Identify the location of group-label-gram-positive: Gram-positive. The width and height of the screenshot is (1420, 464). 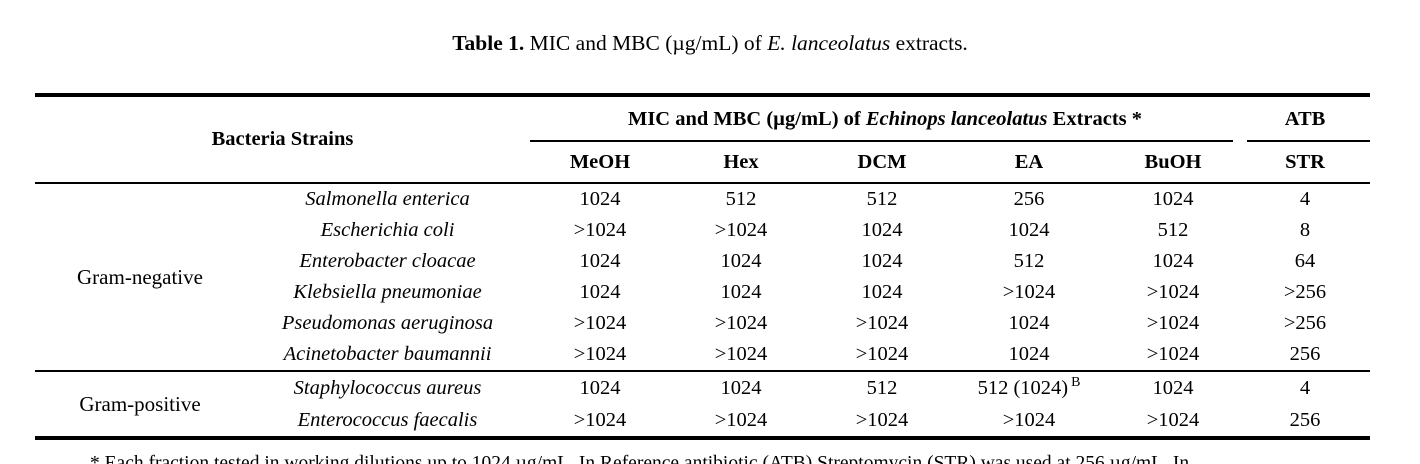
(140, 403).